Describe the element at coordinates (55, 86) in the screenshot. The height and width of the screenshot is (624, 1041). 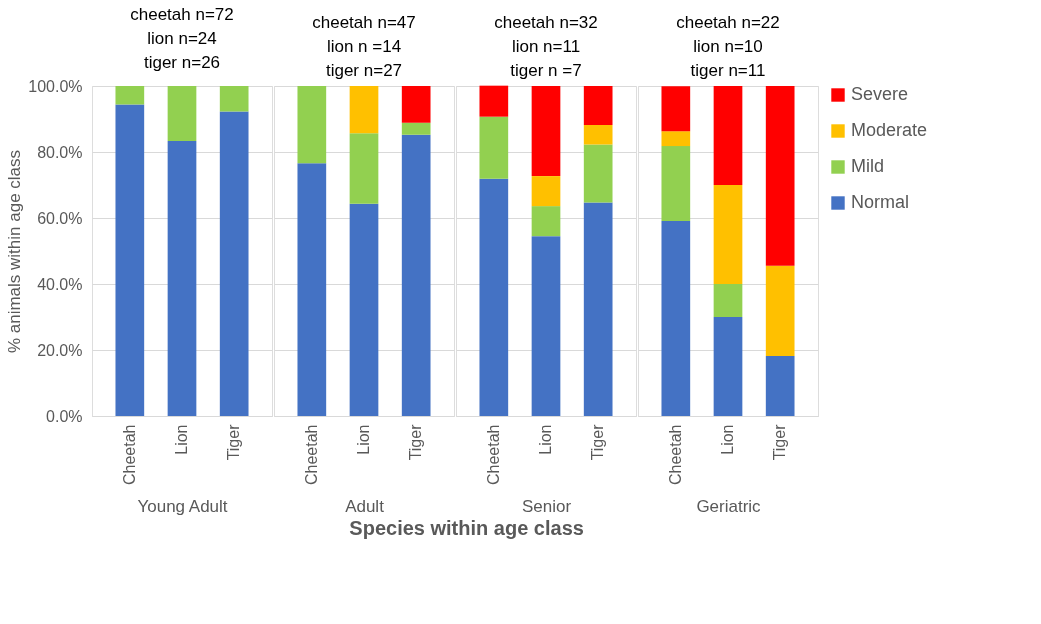
I see `y-tick-label: 100.0%` at that location.